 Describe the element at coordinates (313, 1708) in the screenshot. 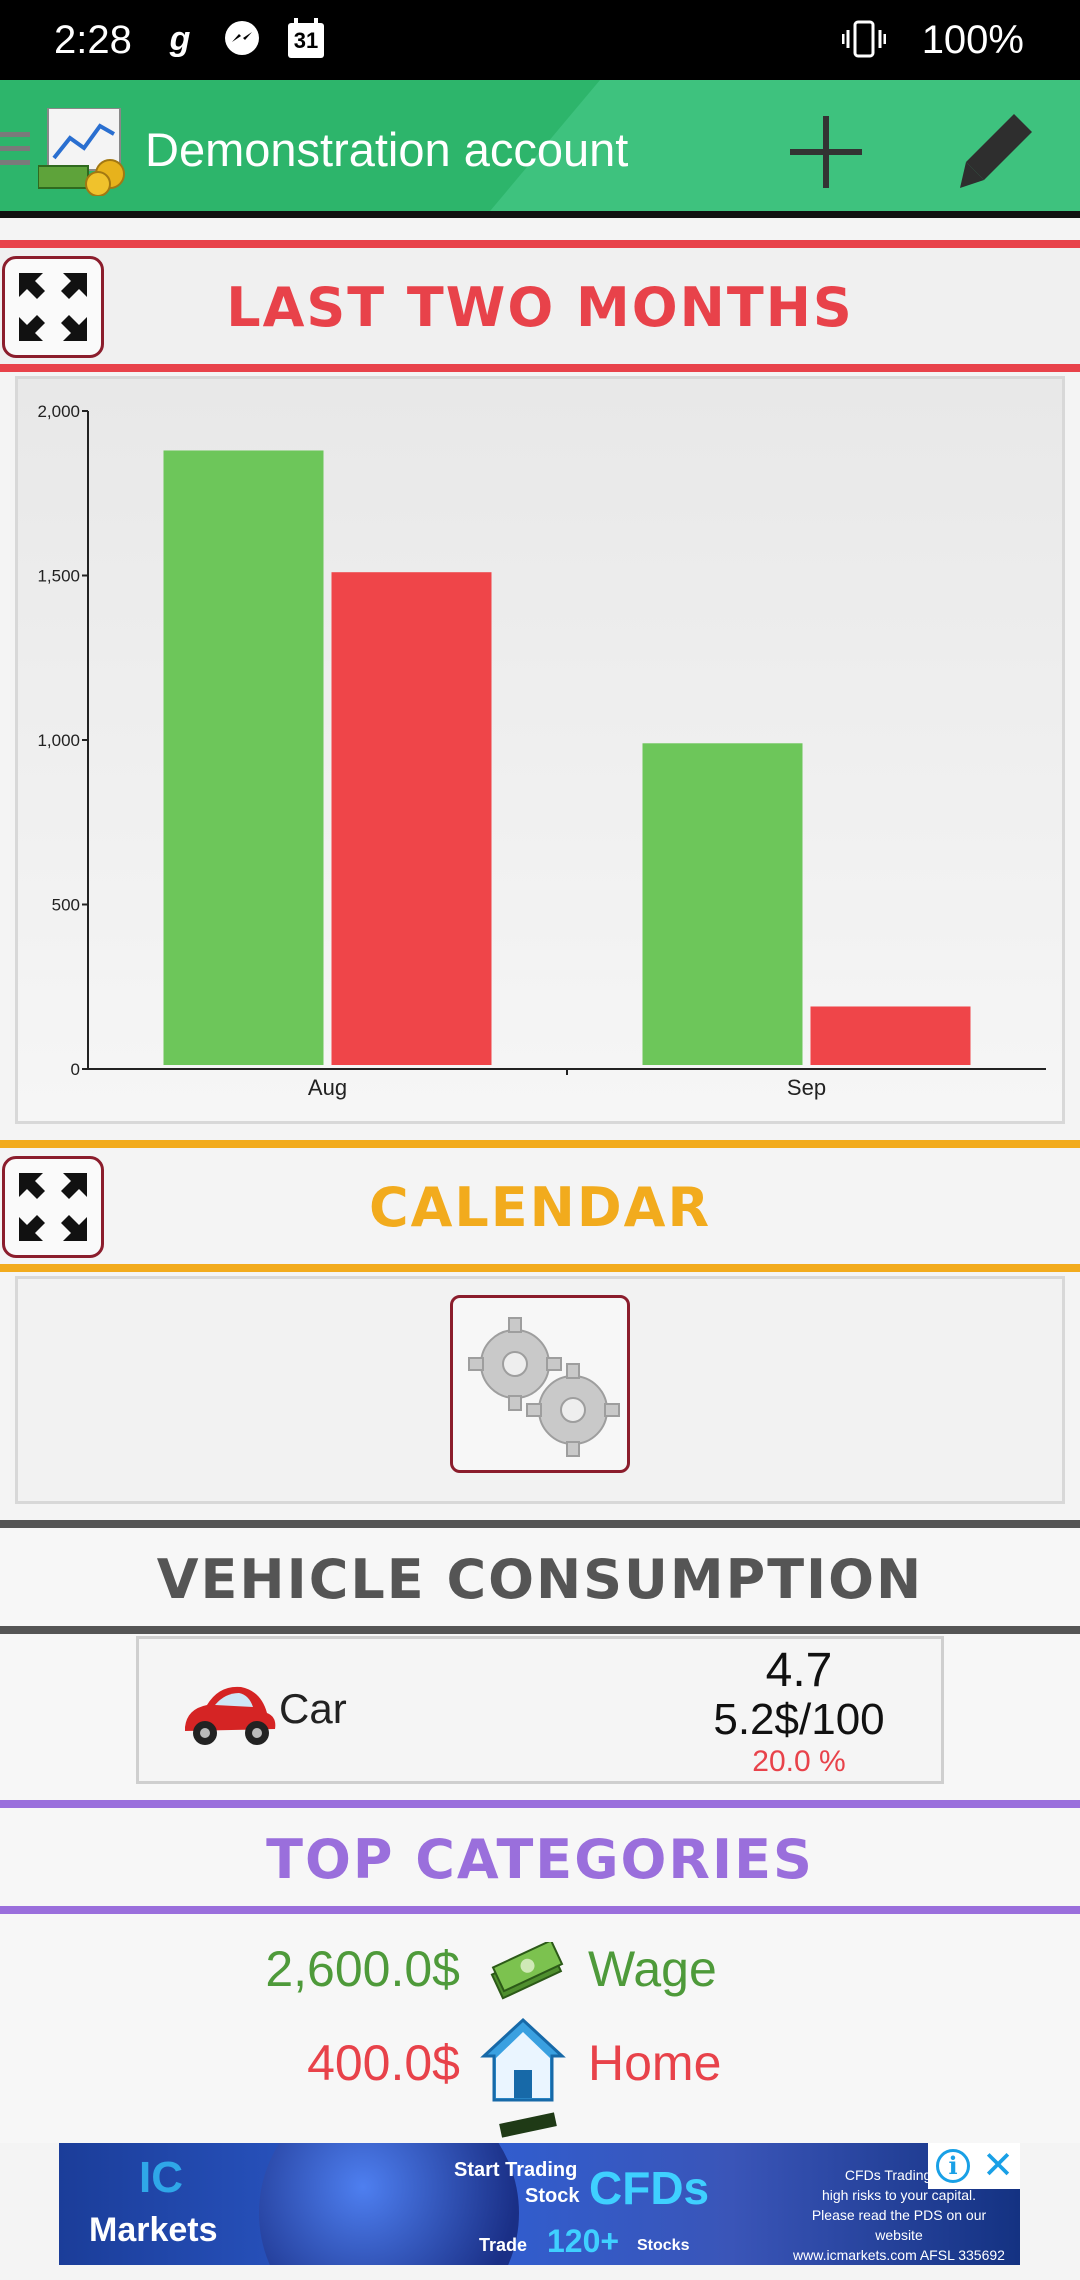

I see `vehicle-name: Car` at that location.